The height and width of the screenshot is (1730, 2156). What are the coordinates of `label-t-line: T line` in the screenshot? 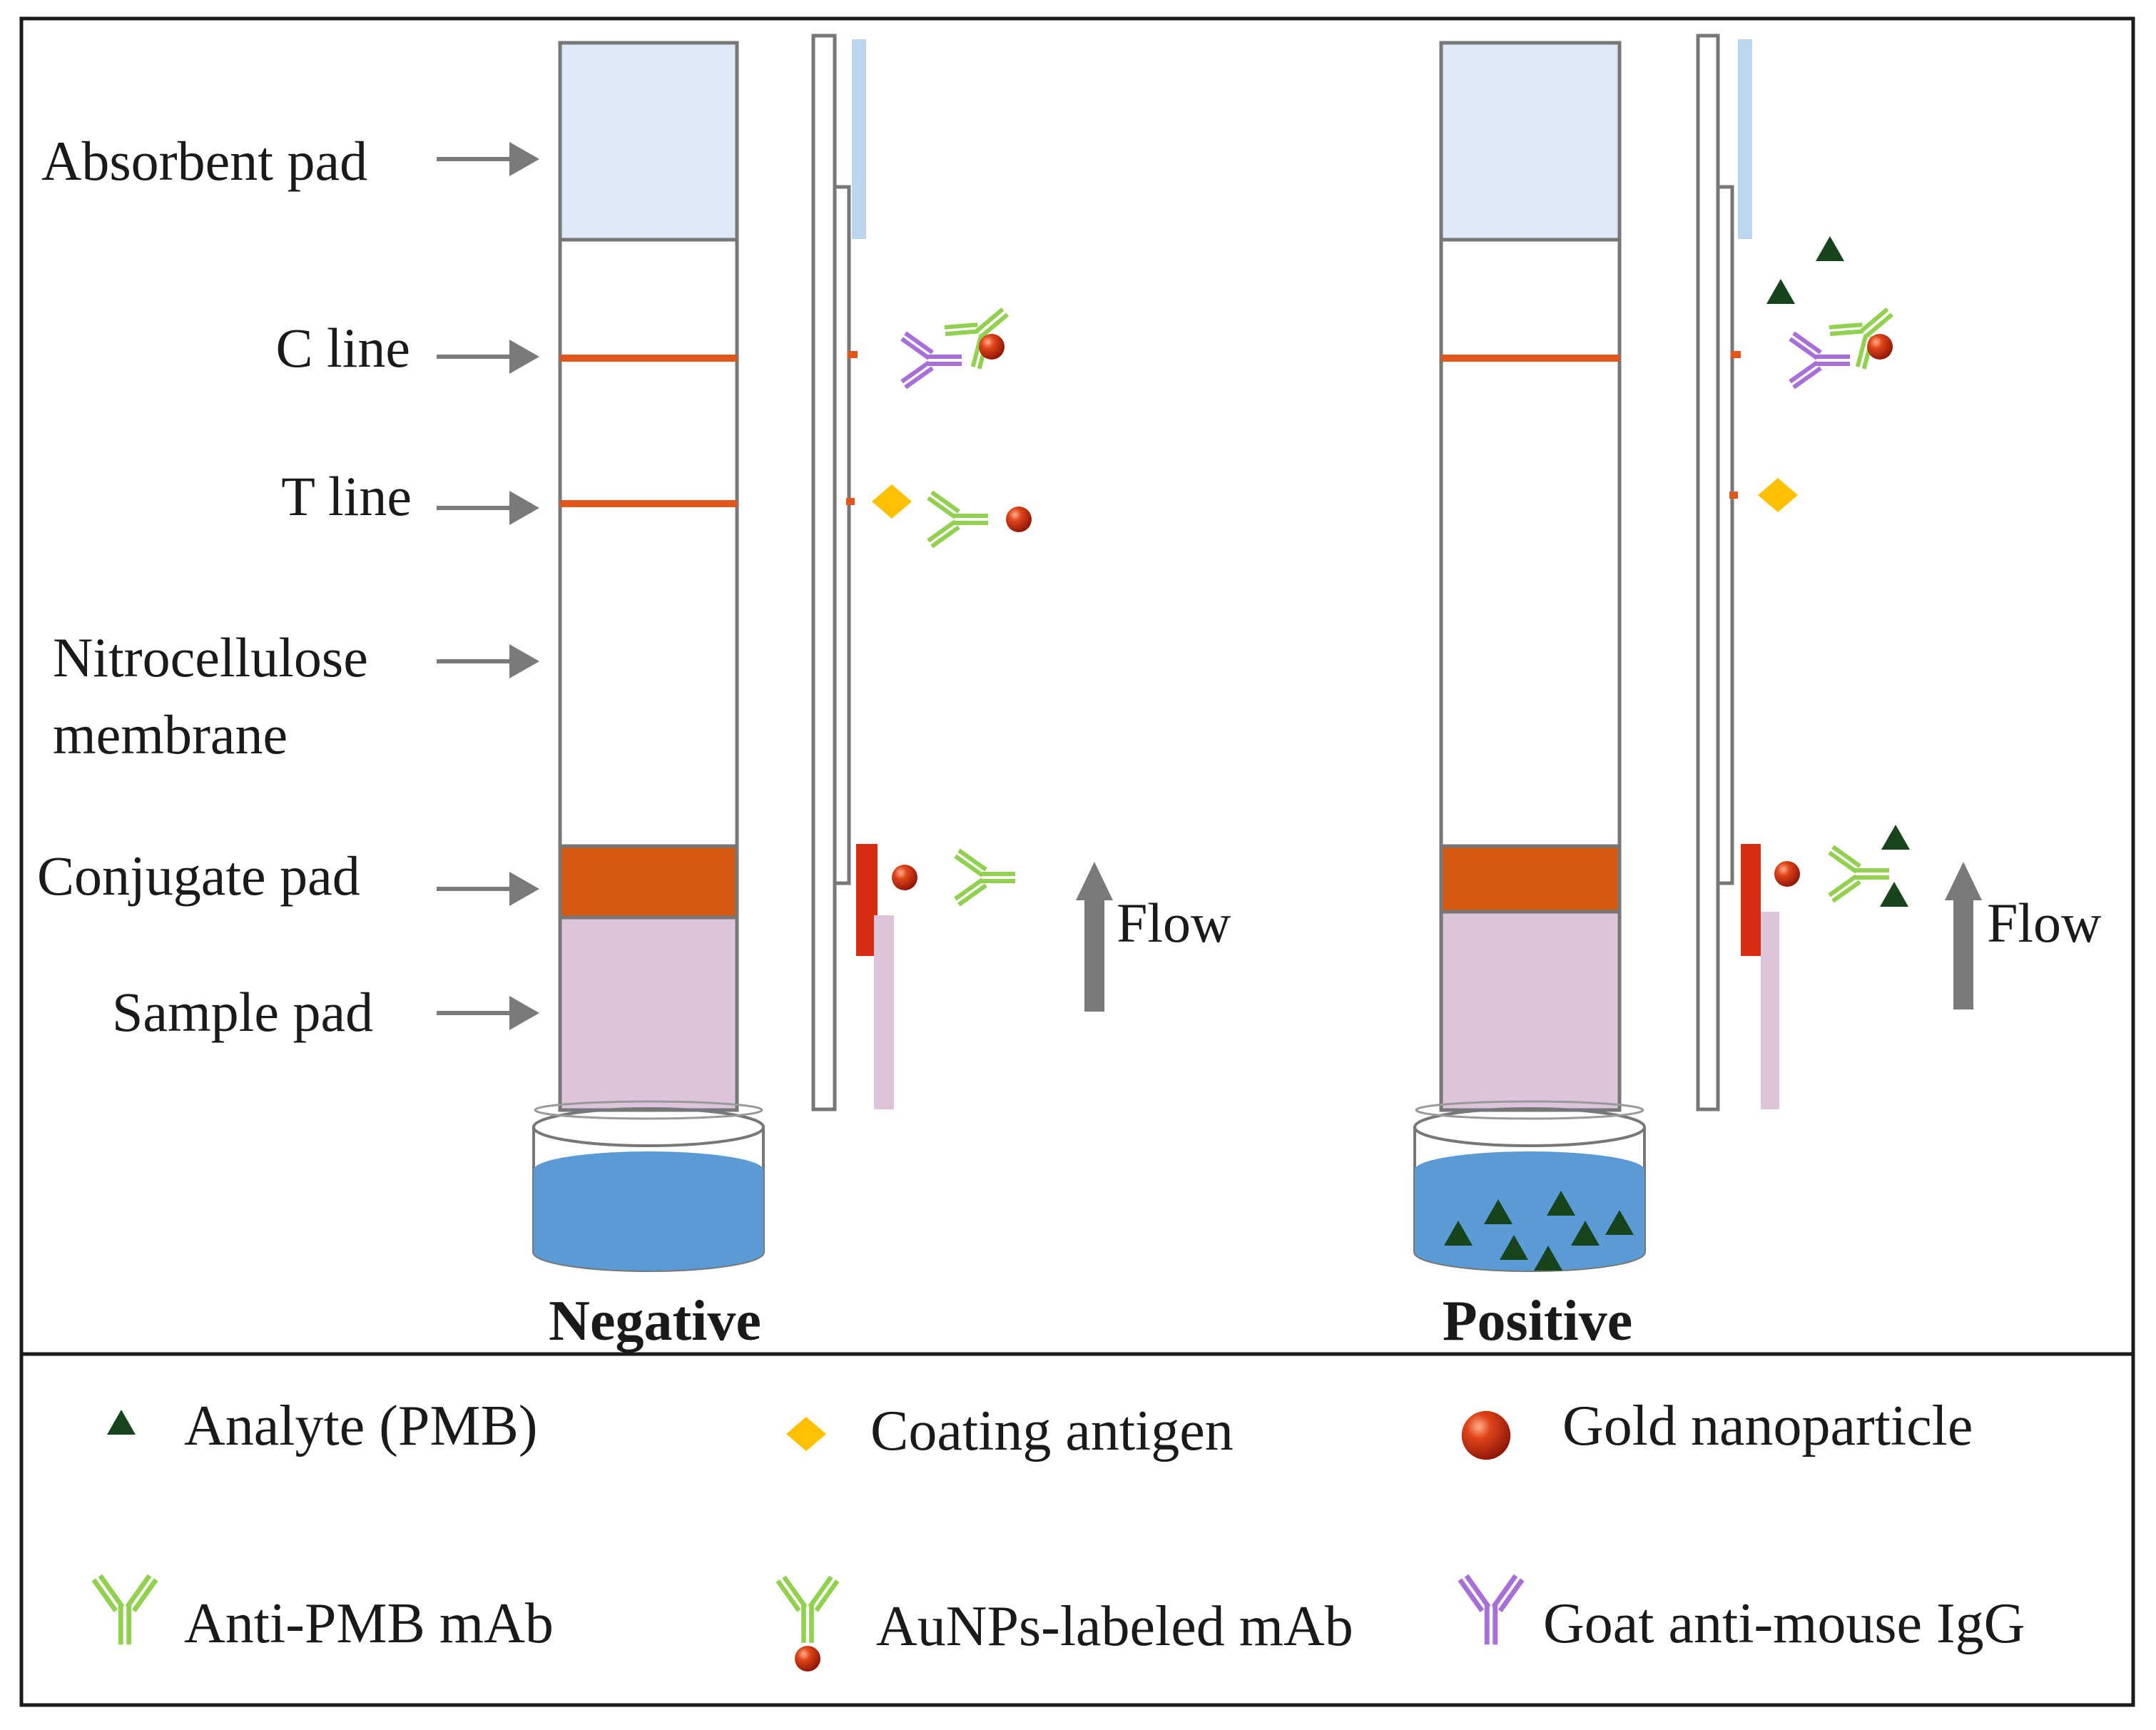 It's located at (346, 496).